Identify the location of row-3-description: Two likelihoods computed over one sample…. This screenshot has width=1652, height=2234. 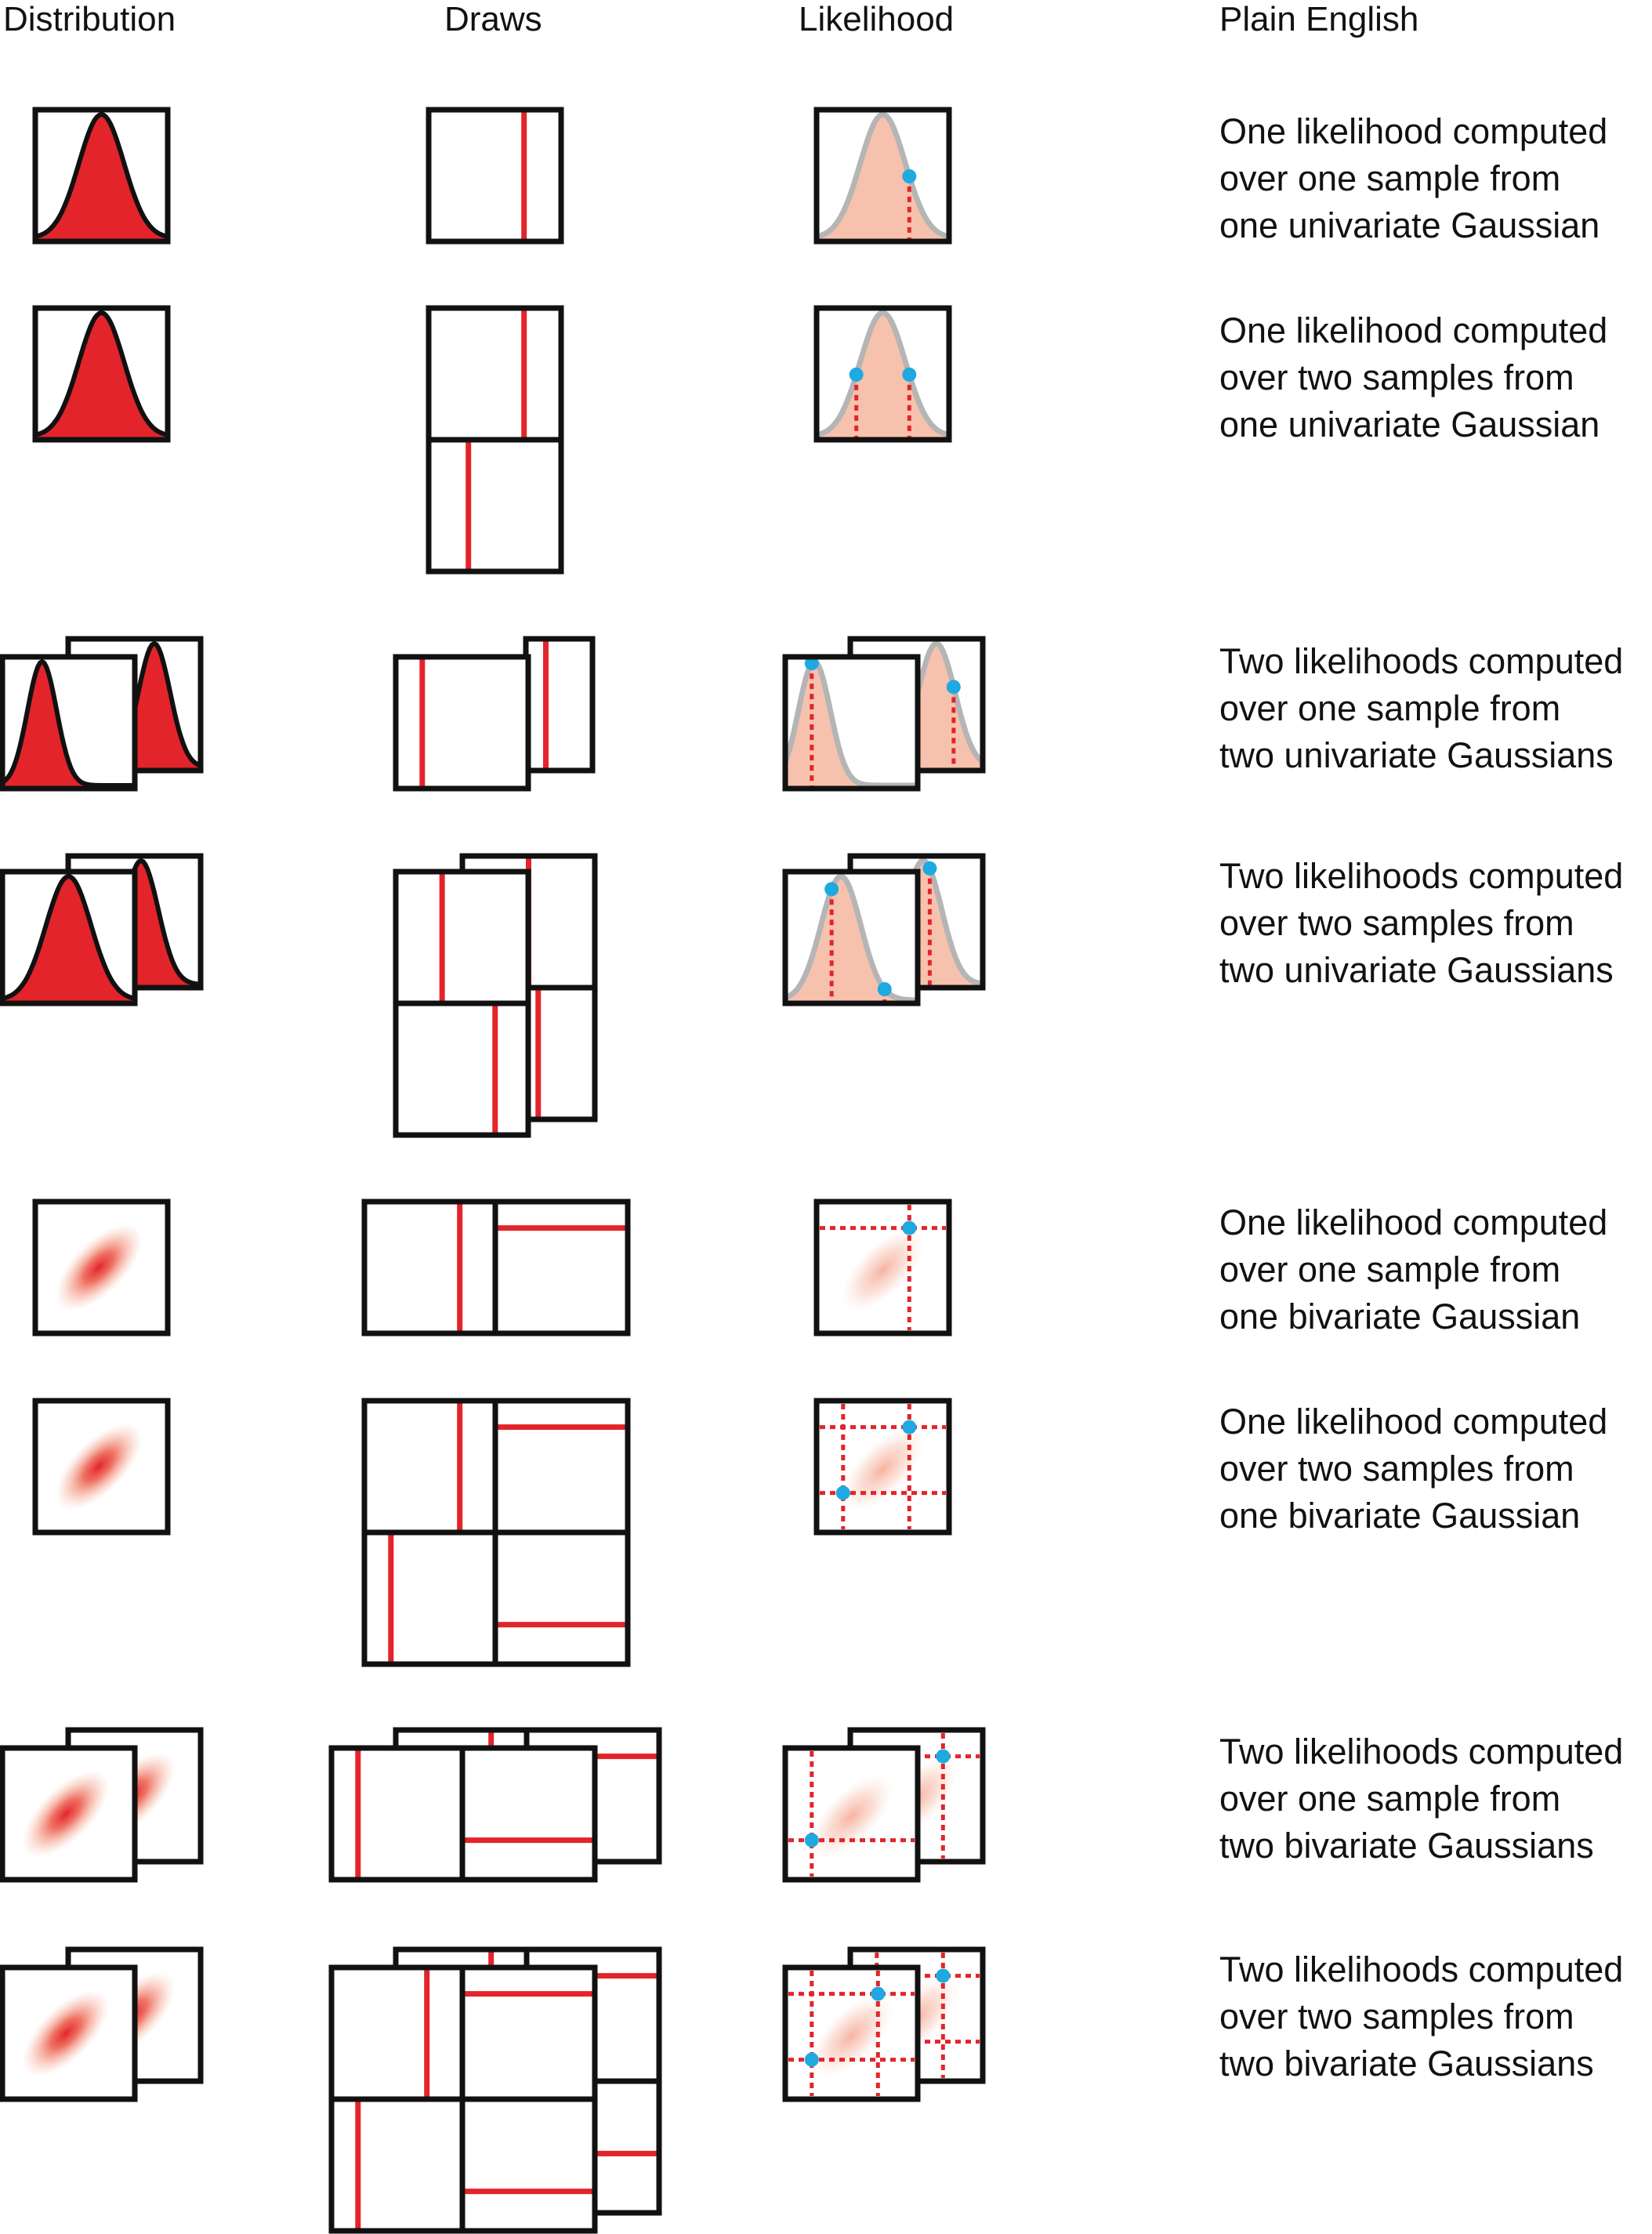
(1421, 708).